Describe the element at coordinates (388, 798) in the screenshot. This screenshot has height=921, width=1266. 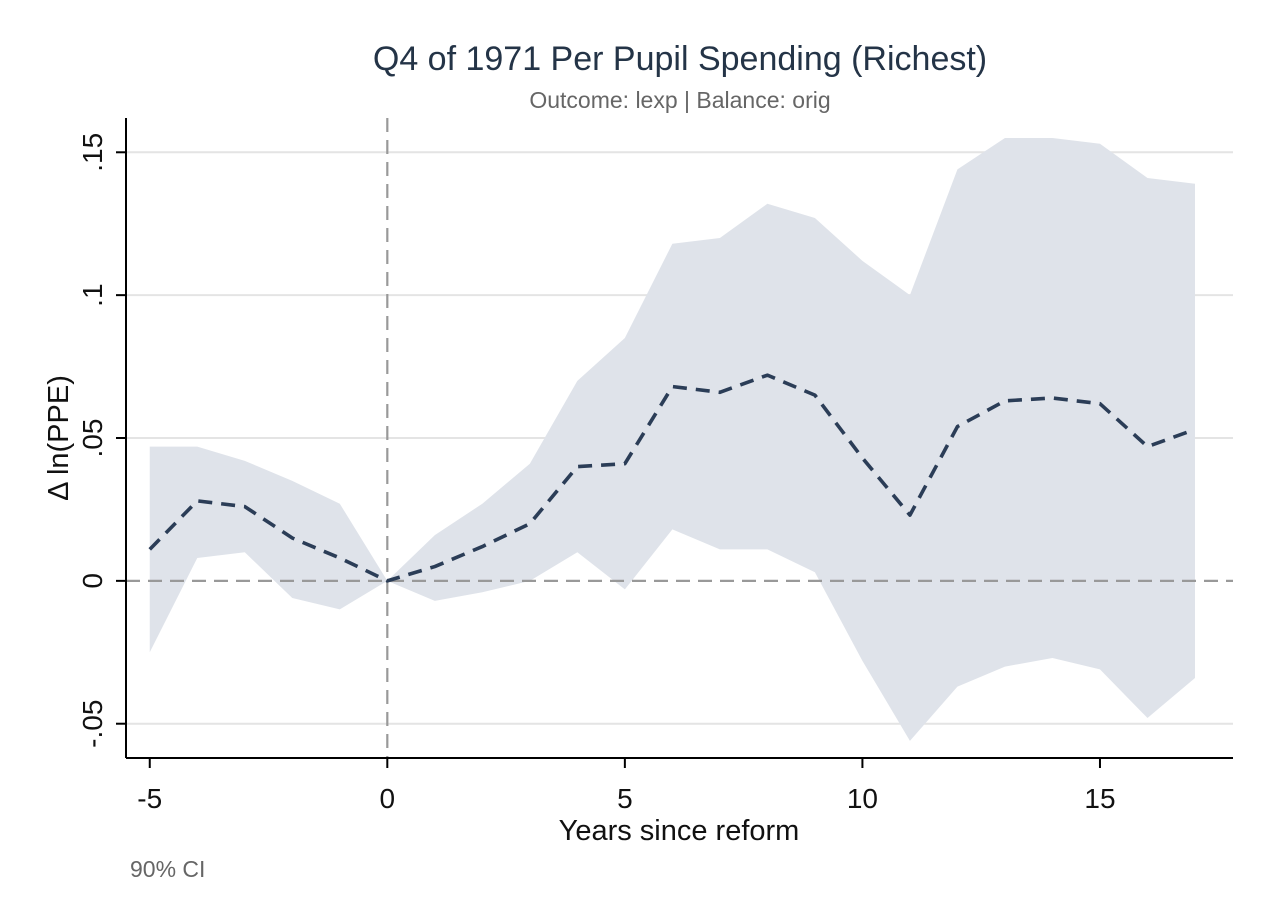
I see `x-tick-label-1: 0` at that location.